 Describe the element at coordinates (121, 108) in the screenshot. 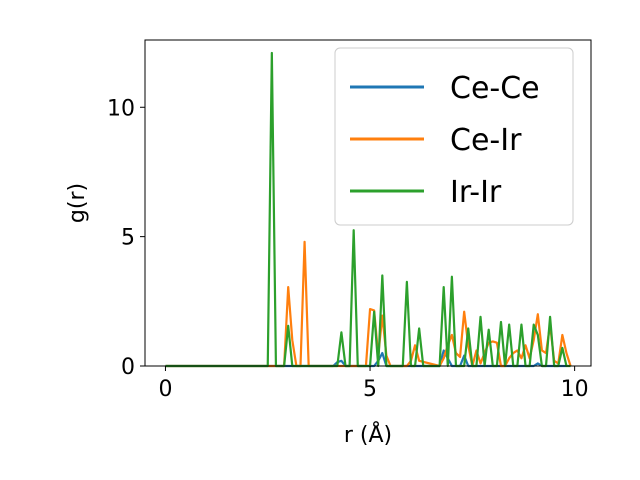

I see `y-tick-label: 10` at that location.